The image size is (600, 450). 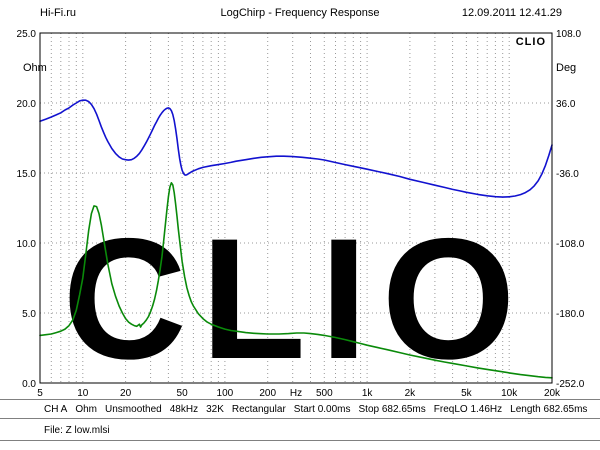 I want to click on timestamp: 12.09.2011 12.41.29, so click(x=511, y=13).